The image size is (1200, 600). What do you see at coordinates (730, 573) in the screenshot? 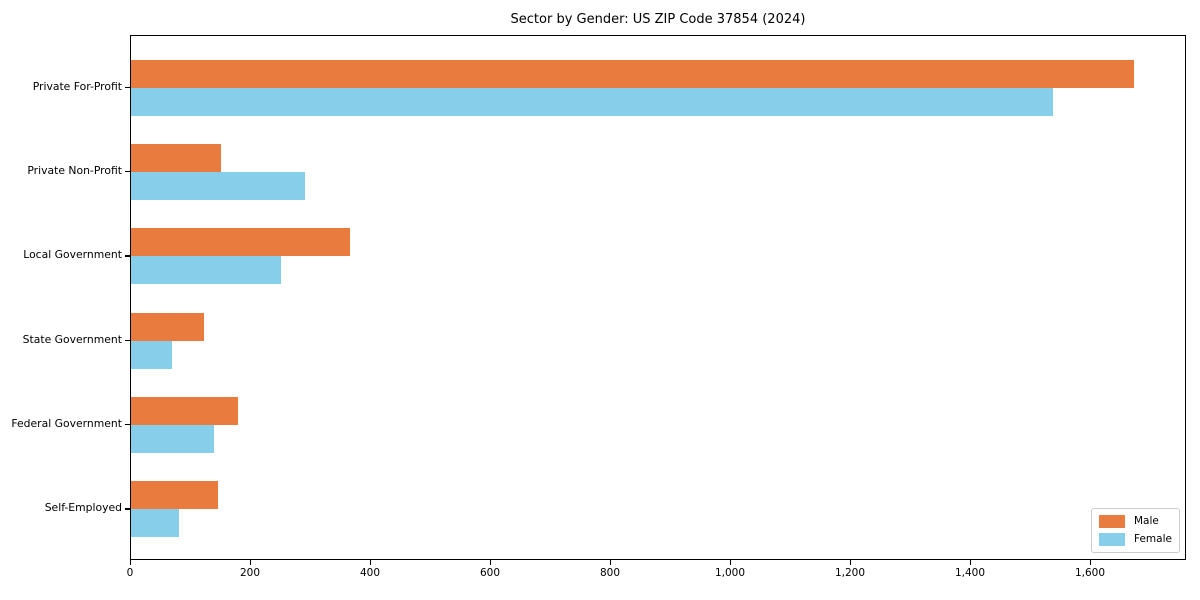
I see `x-axis-tick-label: 1,000` at bounding box center [730, 573].